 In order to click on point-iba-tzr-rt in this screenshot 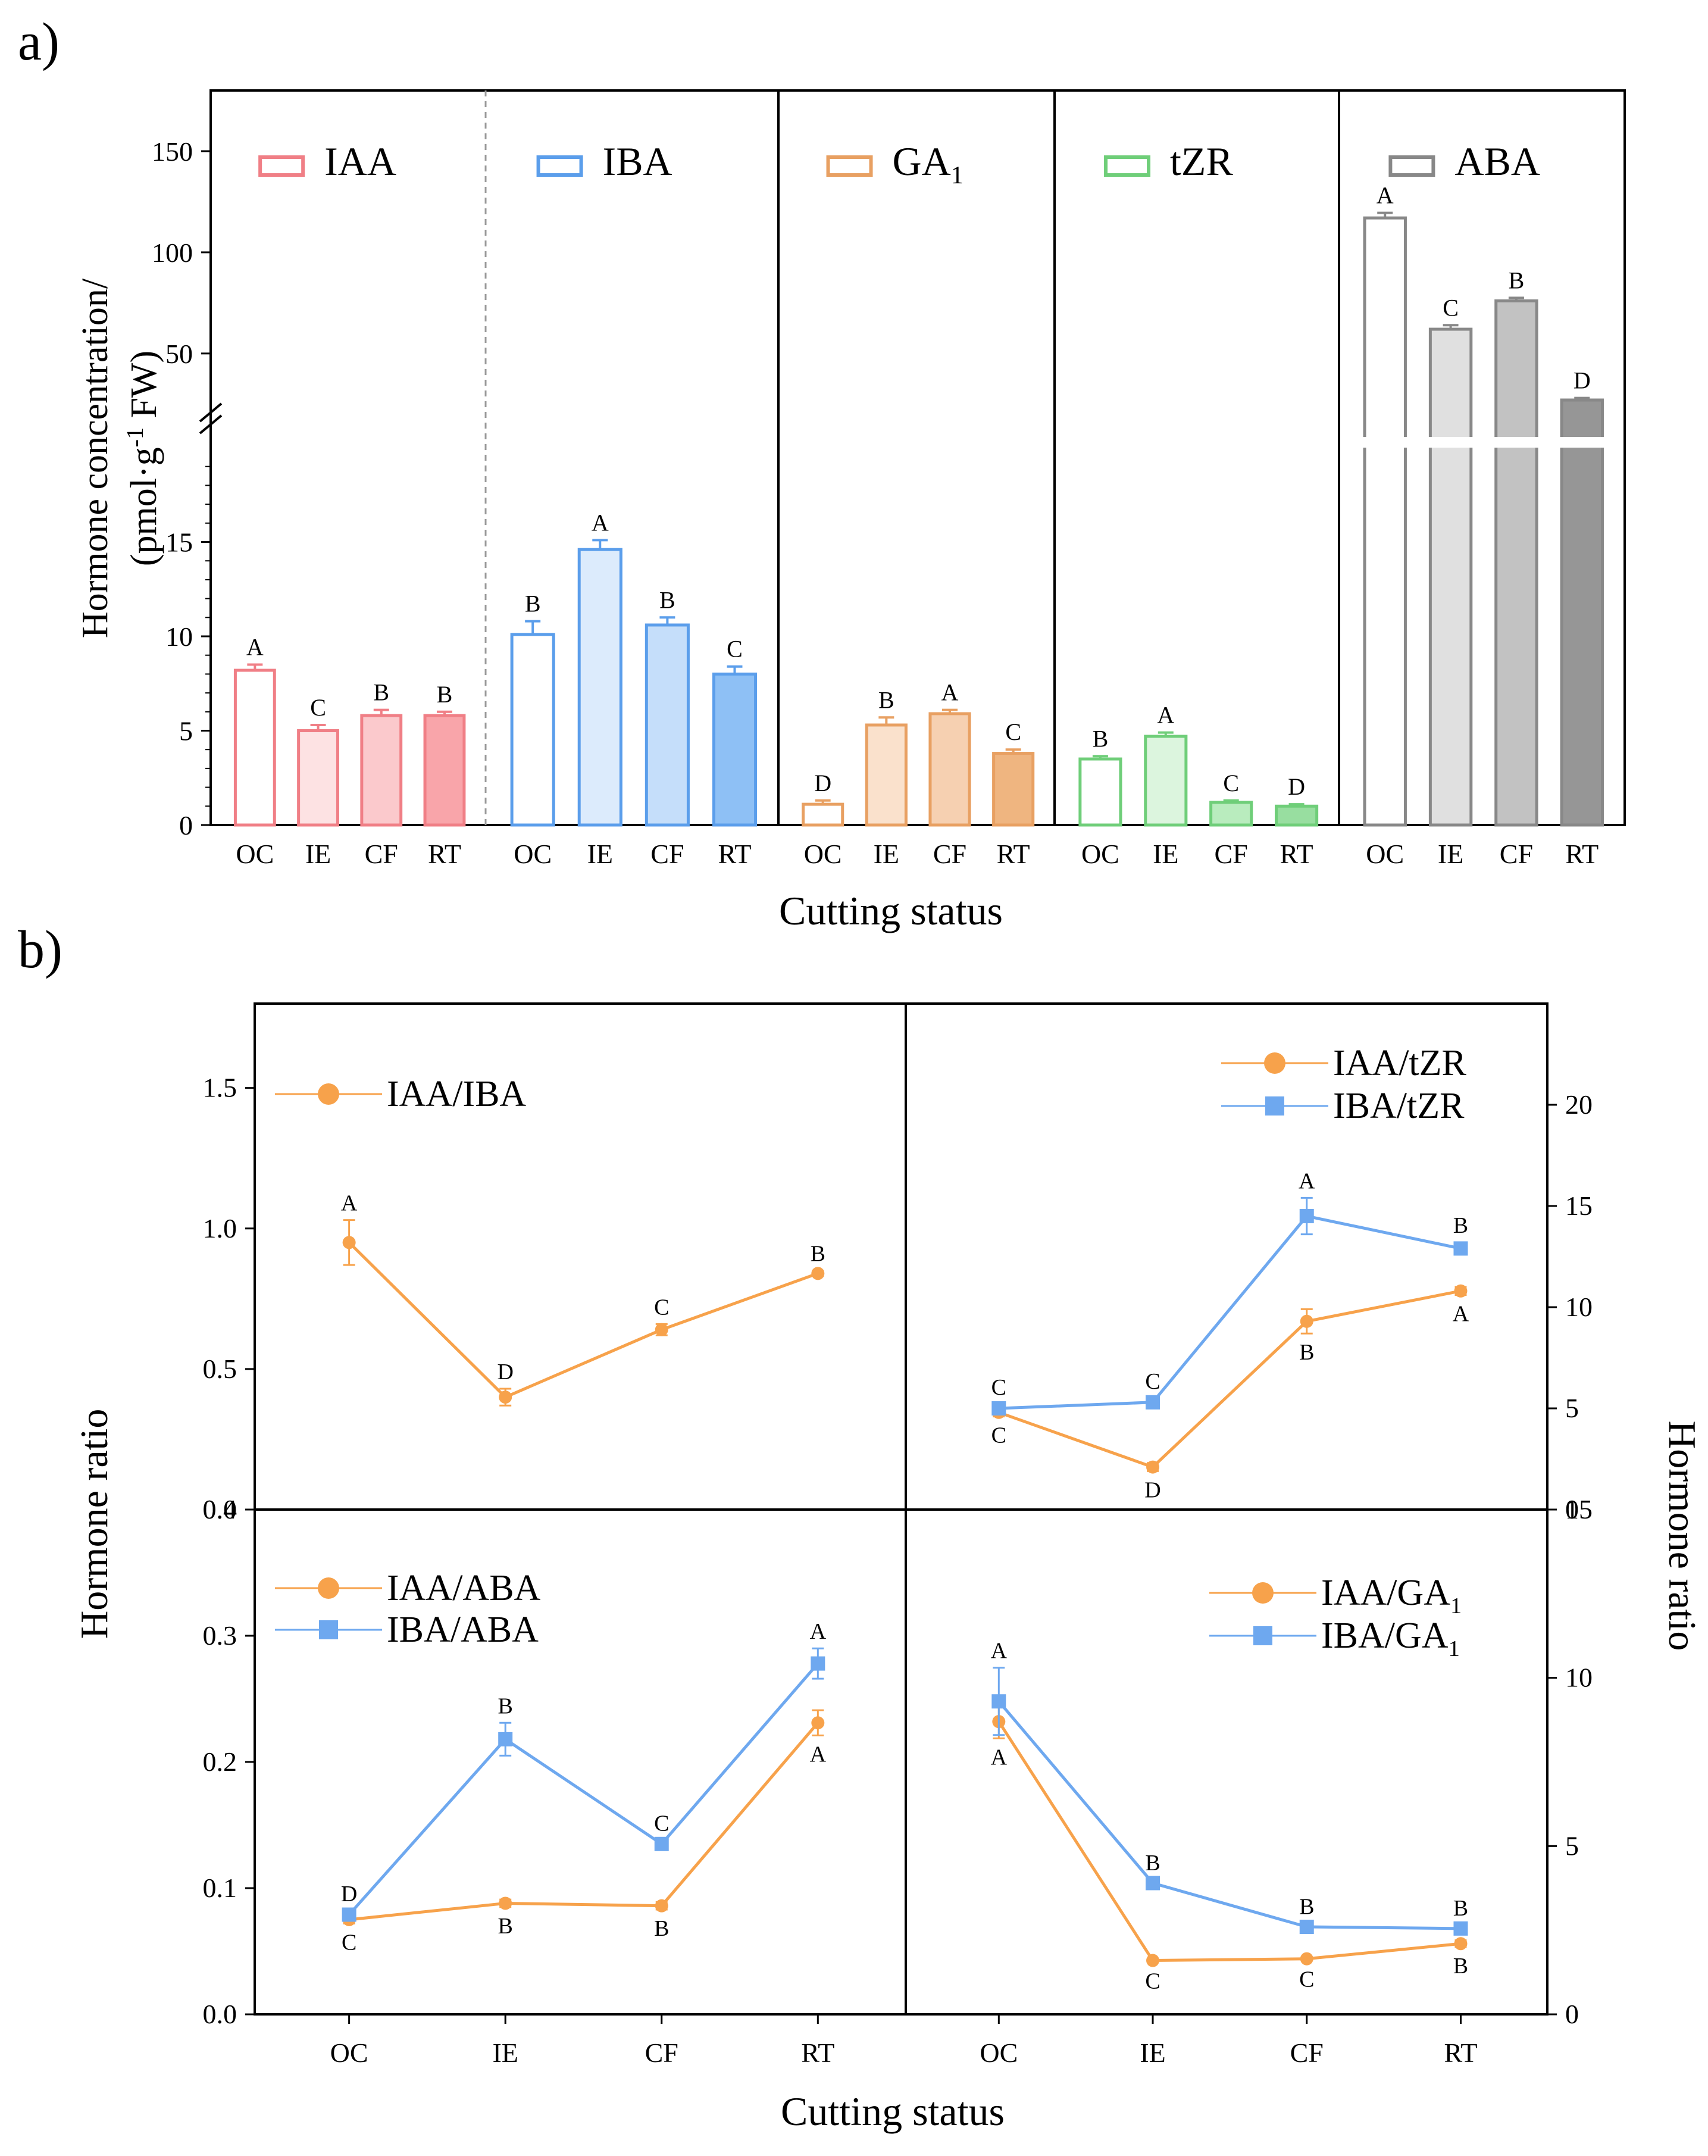, I will do `click(1460, 1248)`.